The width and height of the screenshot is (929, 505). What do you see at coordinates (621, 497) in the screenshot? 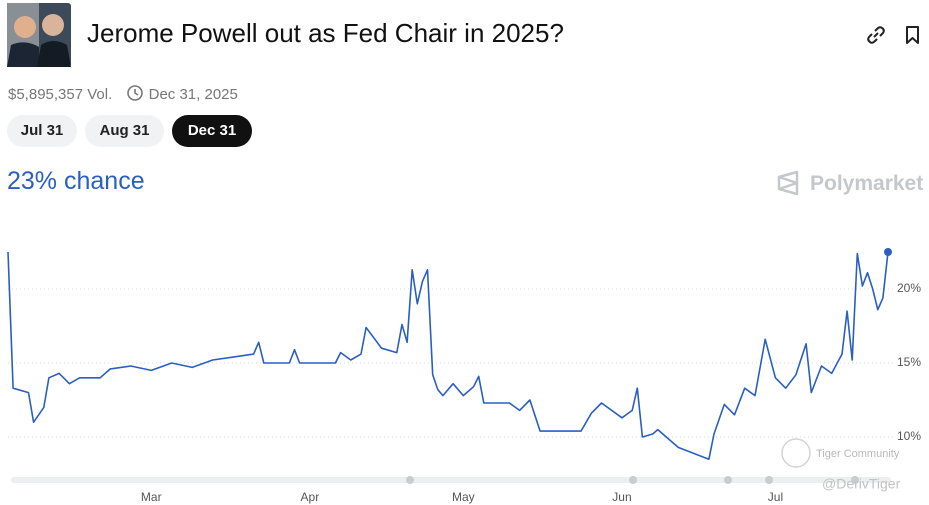
I see `x-tick-label: Jun` at bounding box center [621, 497].